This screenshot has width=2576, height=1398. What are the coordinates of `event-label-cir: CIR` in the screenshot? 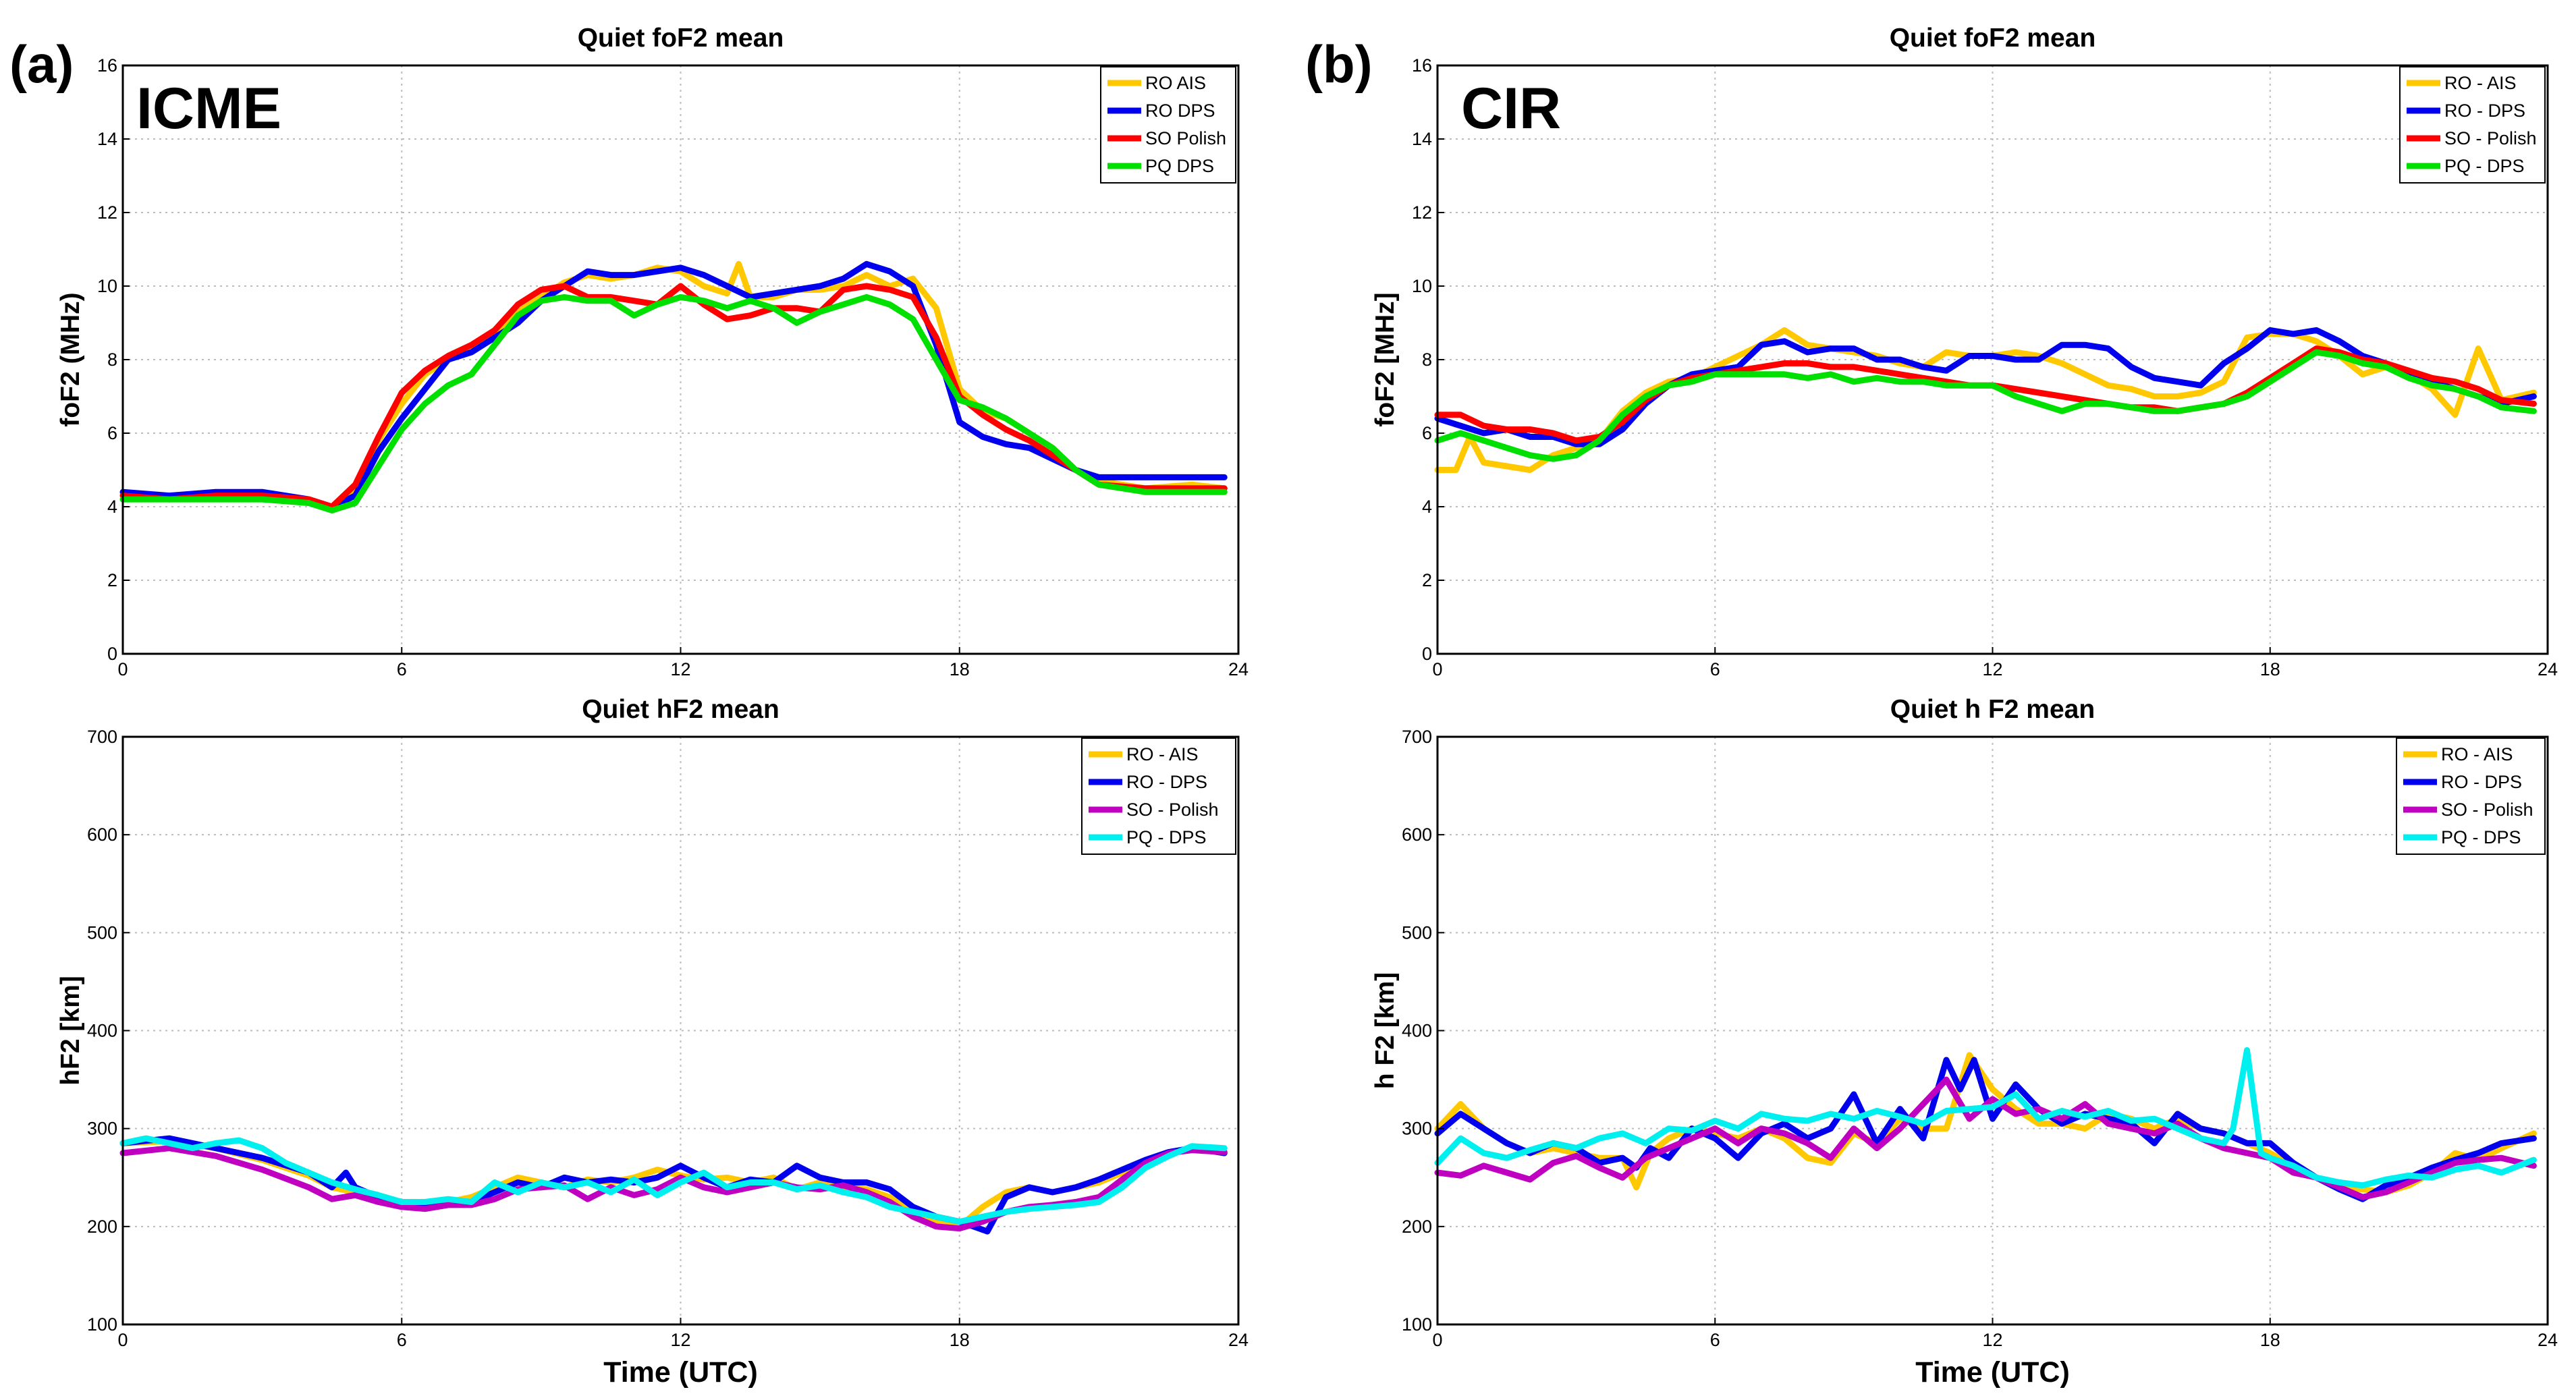 It's located at (1511, 108).